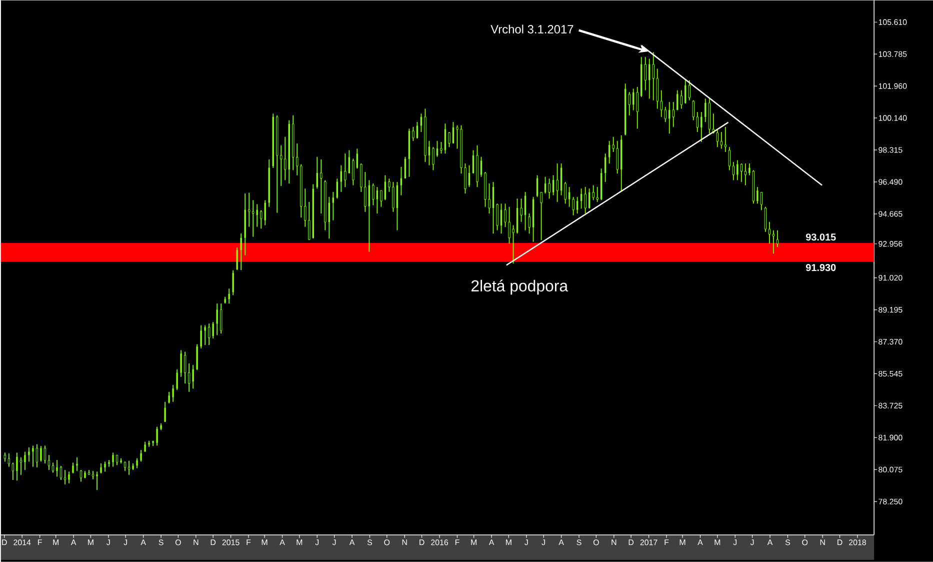  I want to click on annotation: 2letá podpora, so click(519, 287).